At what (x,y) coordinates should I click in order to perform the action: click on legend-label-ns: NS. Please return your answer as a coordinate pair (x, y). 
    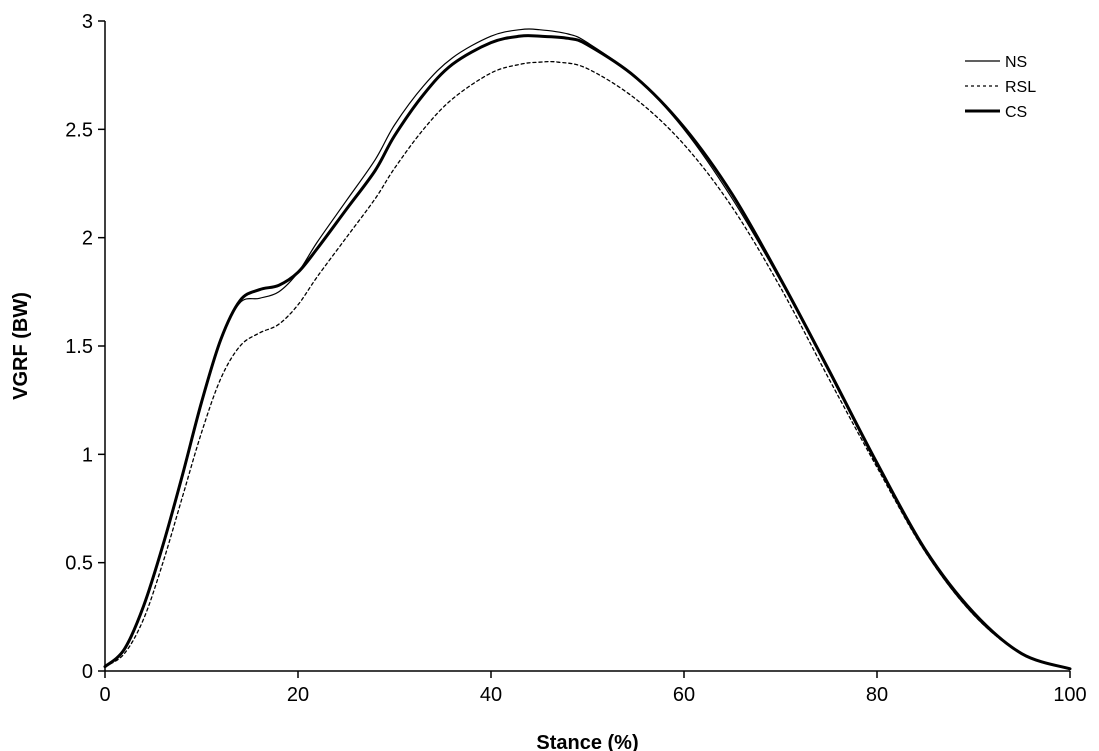
    Looking at the image, I should click on (1016, 62).